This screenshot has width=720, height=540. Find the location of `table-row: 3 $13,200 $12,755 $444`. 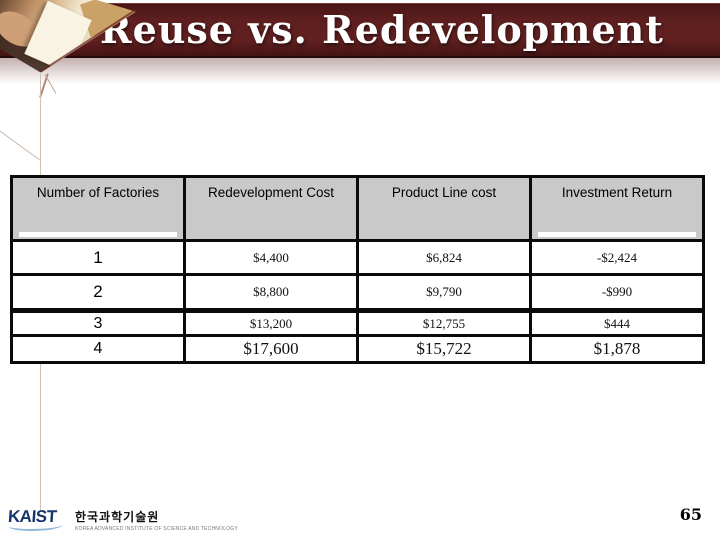

table-row: 3 $13,200 $12,755 $444 is located at coordinates (357, 323).